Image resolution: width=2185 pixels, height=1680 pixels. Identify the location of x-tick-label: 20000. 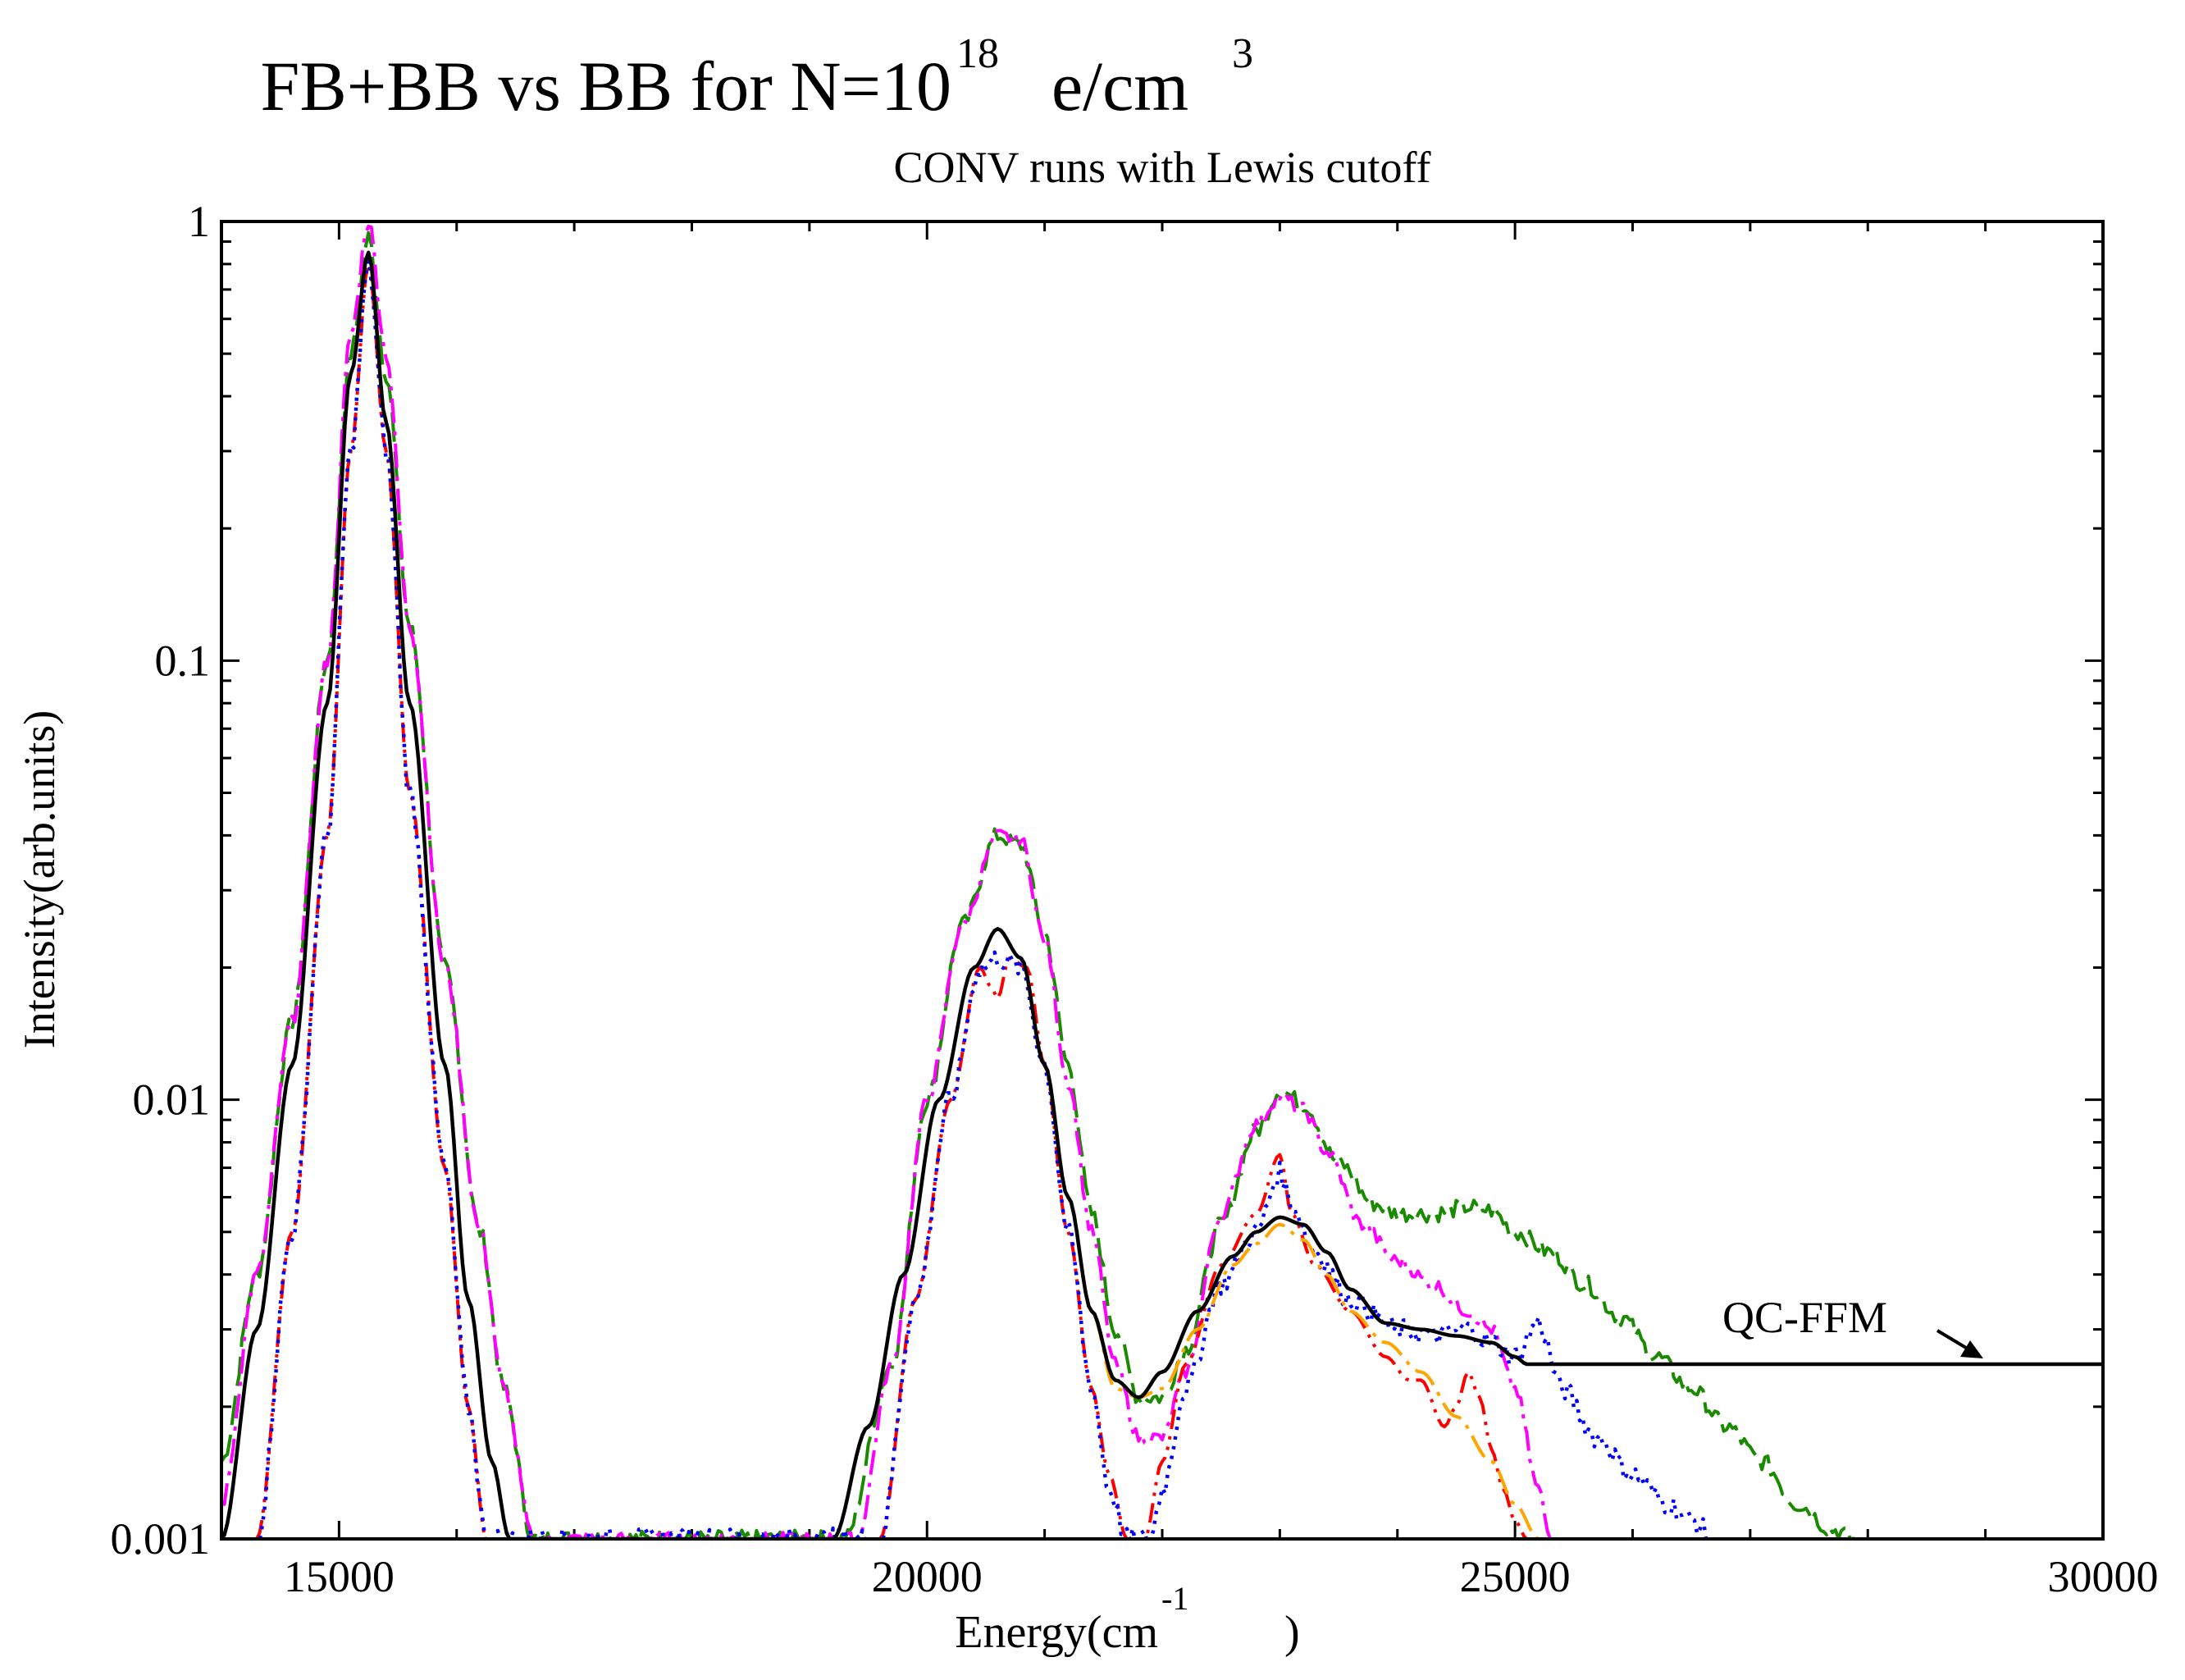
(927, 1577).